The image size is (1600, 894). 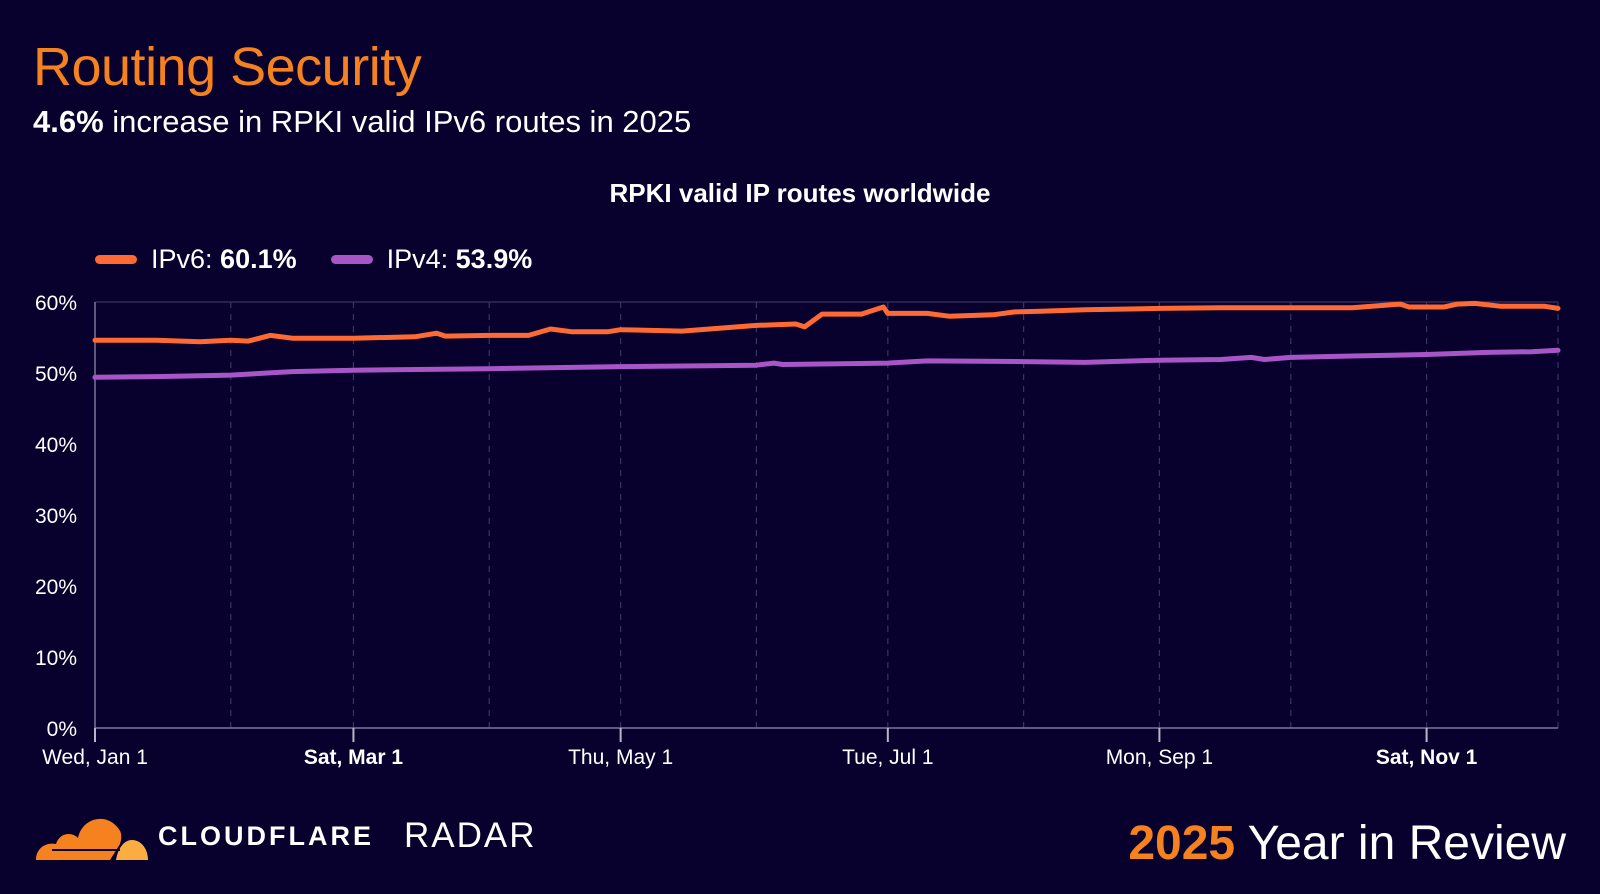 I want to click on legend-label-ipv4: IPv4: 53.9%, so click(x=459, y=259).